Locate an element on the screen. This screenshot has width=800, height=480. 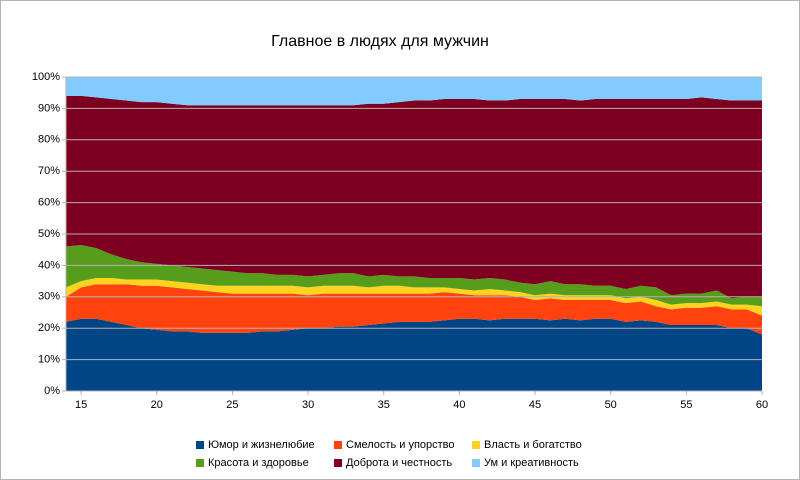
y-tick-label: 100% is located at coordinates (46, 77).